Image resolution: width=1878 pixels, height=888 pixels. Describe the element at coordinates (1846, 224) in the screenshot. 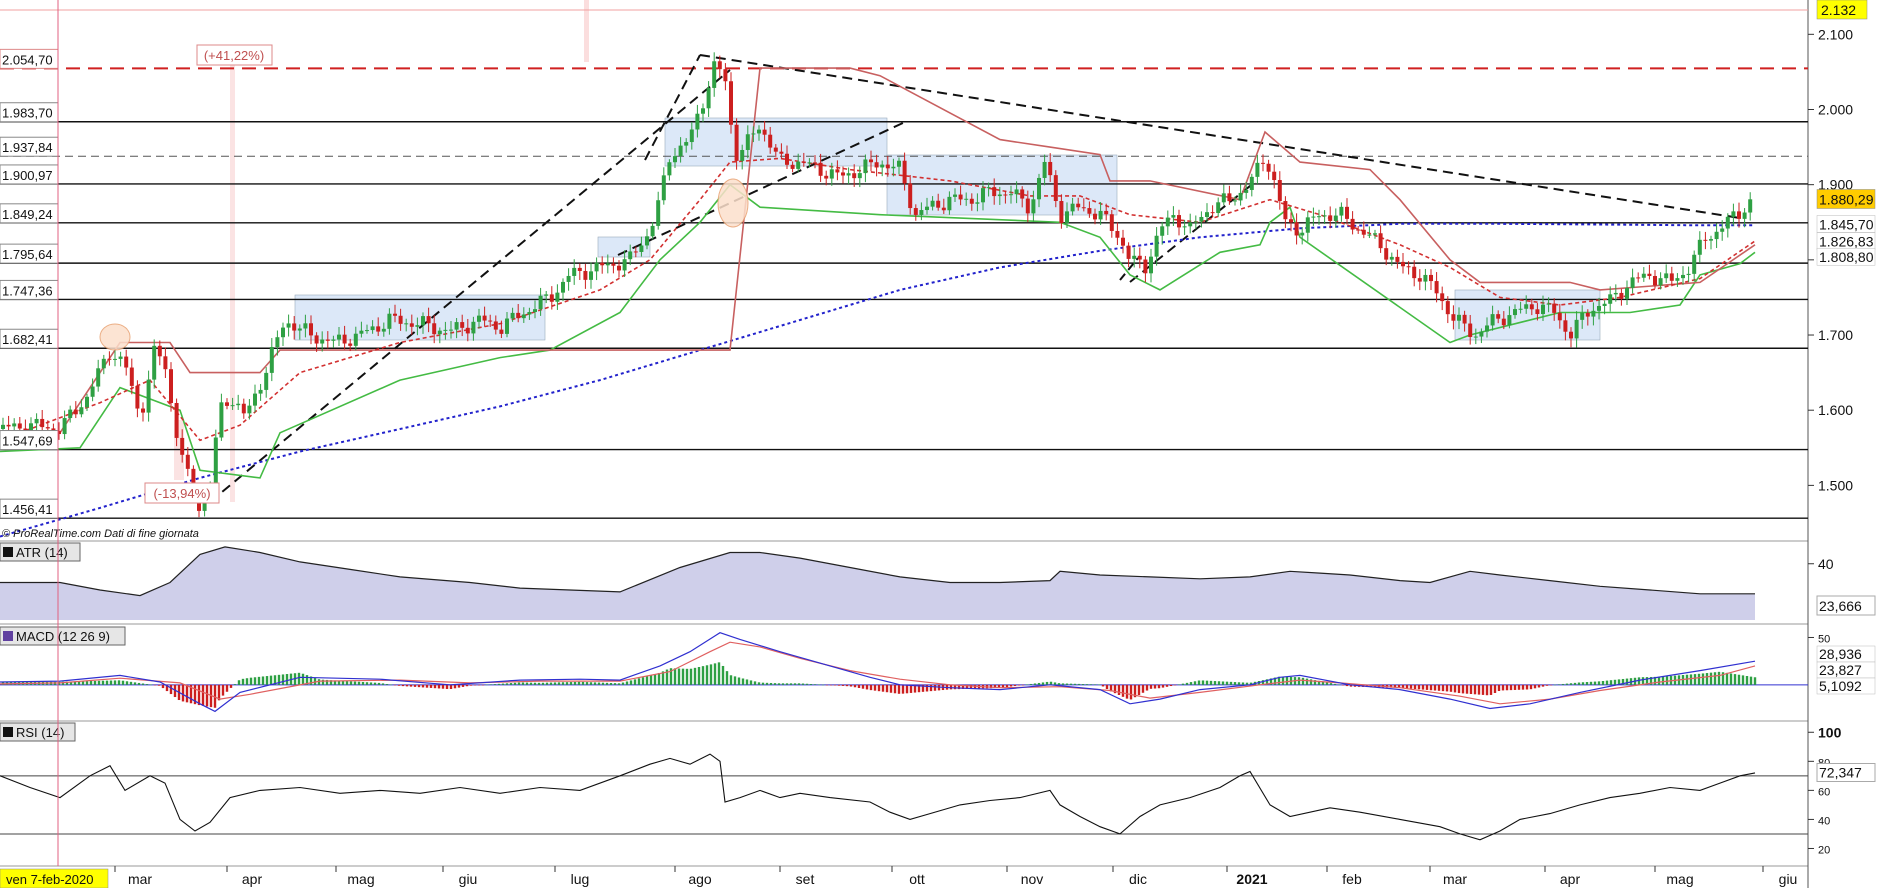

I see `right-value-label: 1.845,70` at that location.